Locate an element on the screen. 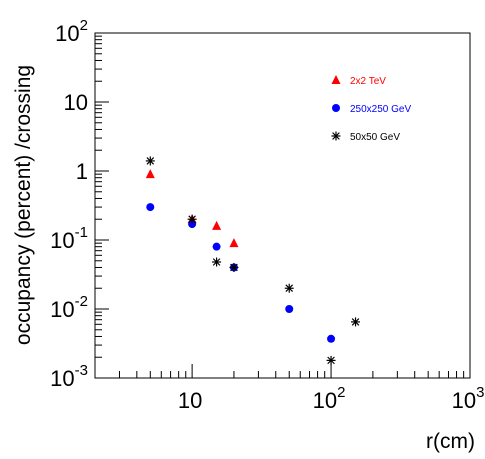 The width and height of the screenshot is (485, 459). legend-label: 250x250 GeV is located at coordinates (380, 109).